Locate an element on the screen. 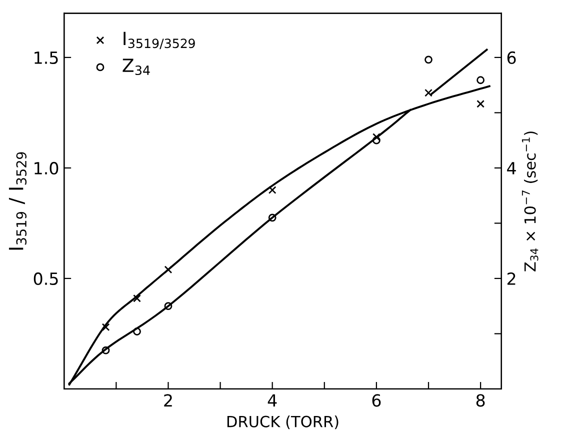  x-axis-title: DRUCK (TORR) is located at coordinates (282, 423).